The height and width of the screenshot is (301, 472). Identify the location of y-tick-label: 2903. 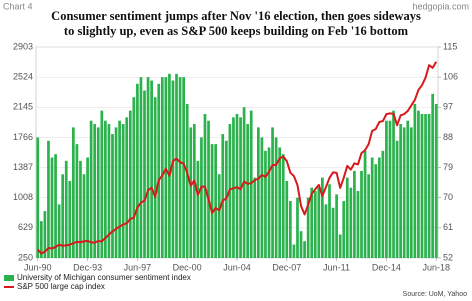
(23, 46).